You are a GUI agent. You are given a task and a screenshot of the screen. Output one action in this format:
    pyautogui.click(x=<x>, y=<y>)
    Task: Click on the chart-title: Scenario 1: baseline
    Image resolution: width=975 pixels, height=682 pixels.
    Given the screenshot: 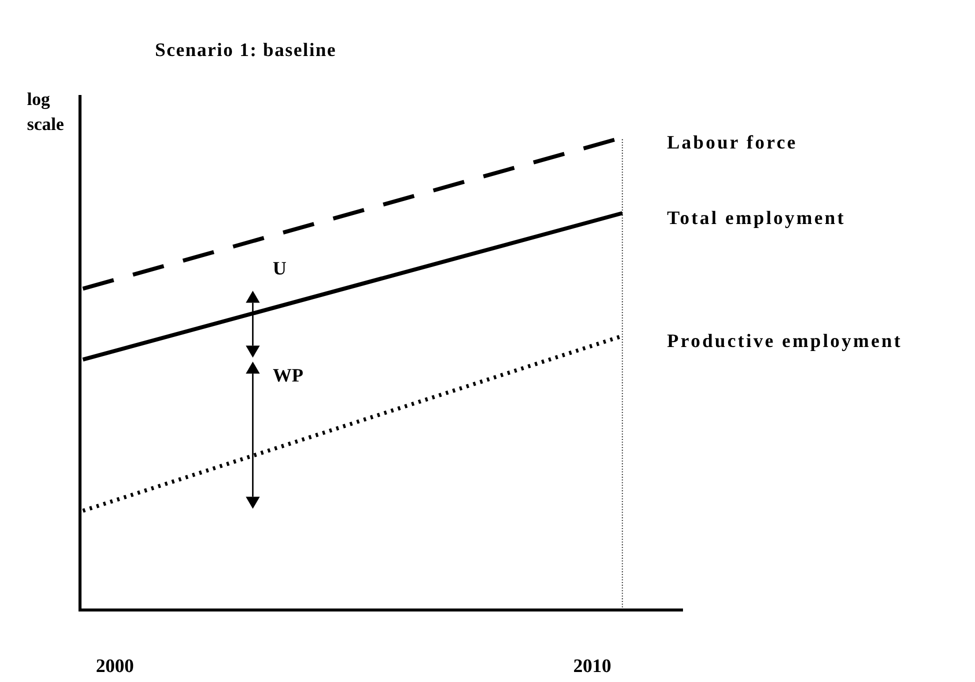 What is the action you would take?
    pyautogui.click(x=245, y=50)
    